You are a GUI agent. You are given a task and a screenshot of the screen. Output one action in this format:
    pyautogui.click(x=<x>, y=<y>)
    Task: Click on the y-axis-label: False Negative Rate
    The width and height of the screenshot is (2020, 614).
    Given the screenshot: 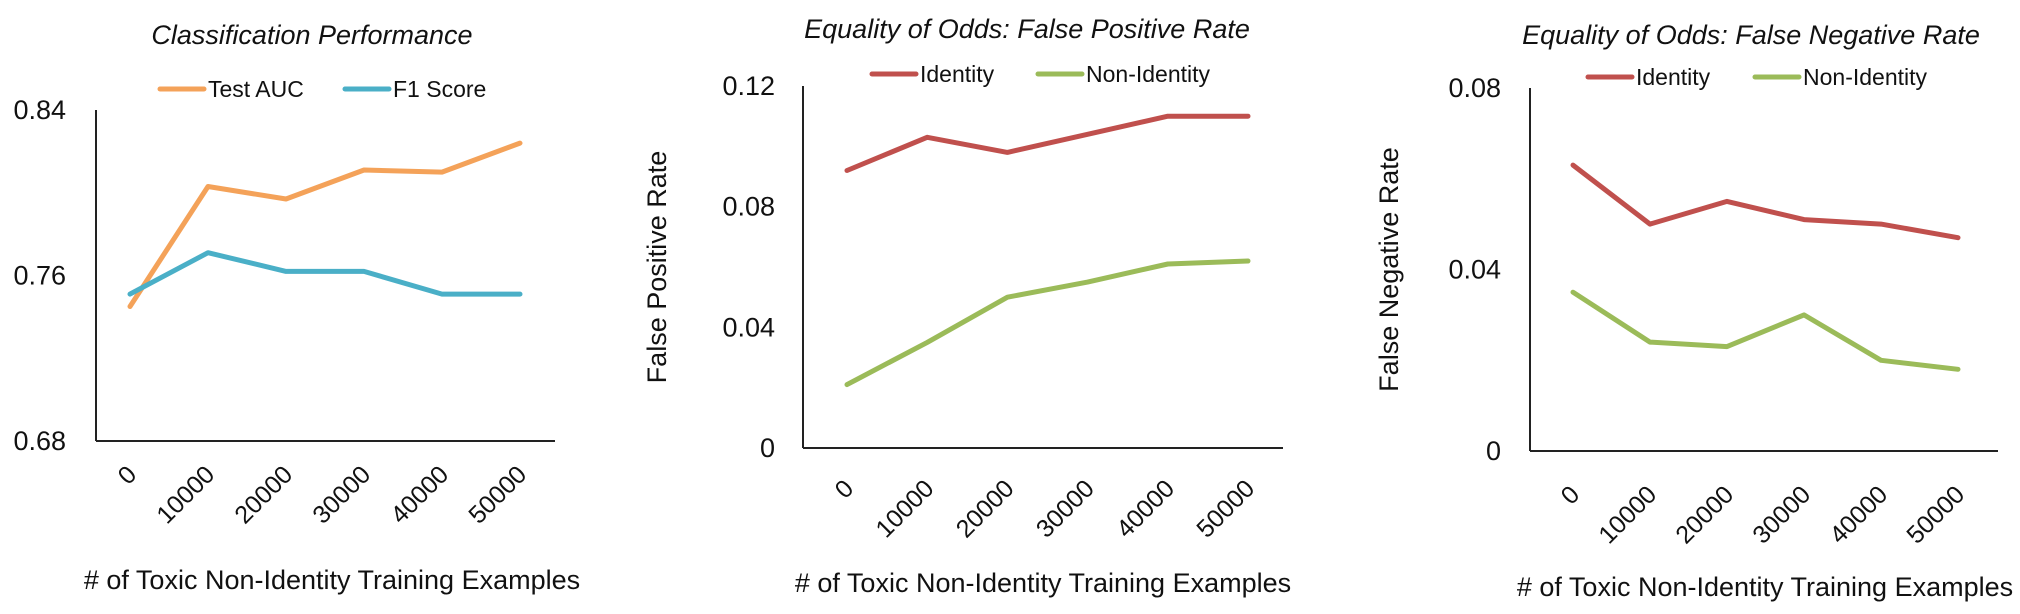 What is the action you would take?
    pyautogui.click(x=1389, y=269)
    